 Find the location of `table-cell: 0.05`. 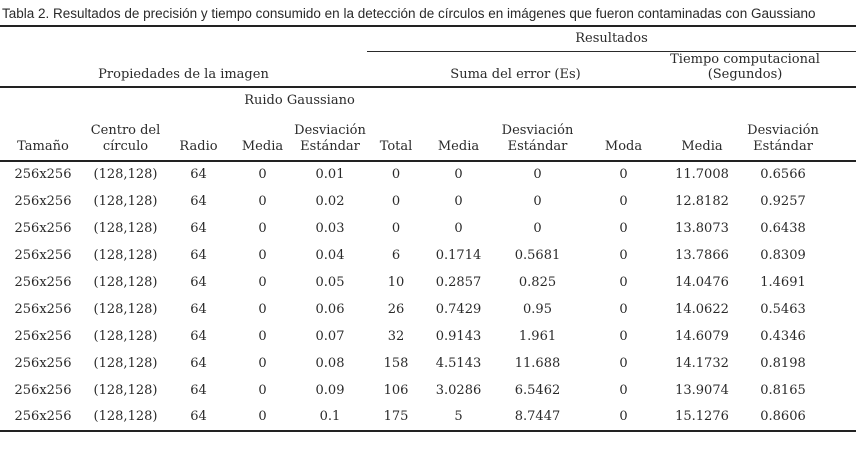

table-cell: 0.05 is located at coordinates (330, 282).